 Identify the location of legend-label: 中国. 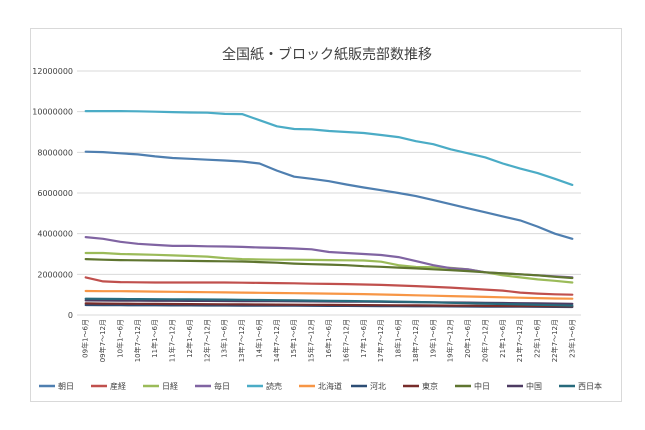
(534, 386).